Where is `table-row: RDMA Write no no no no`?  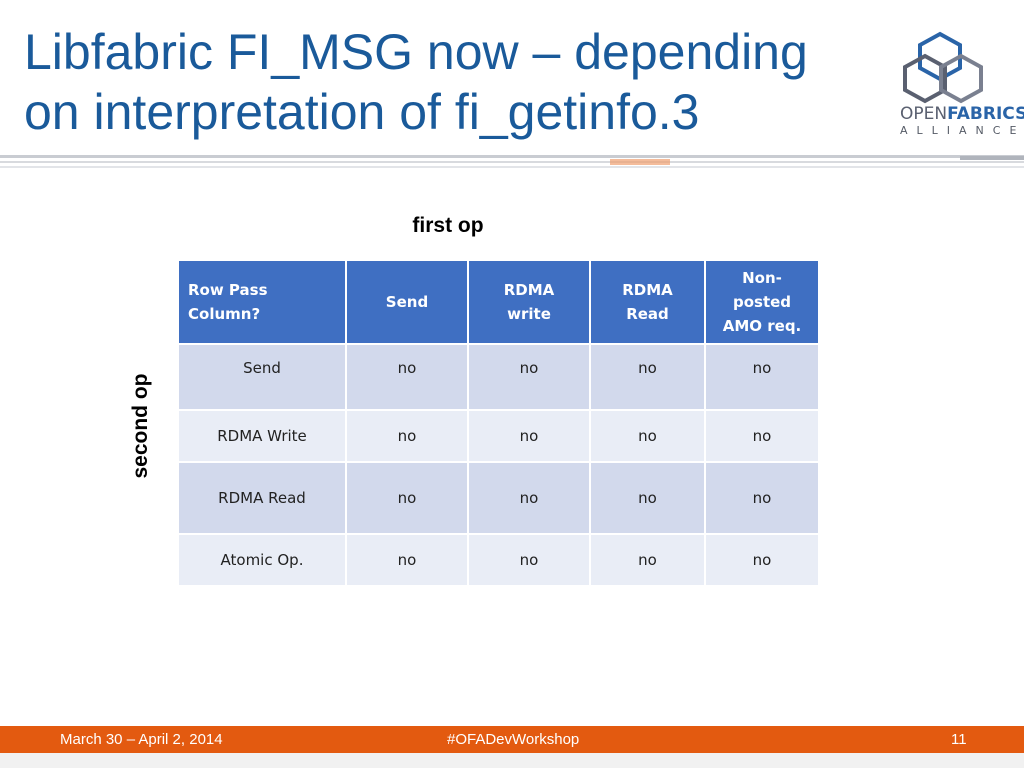 table-row: RDMA Write no no no no is located at coordinates (498, 436).